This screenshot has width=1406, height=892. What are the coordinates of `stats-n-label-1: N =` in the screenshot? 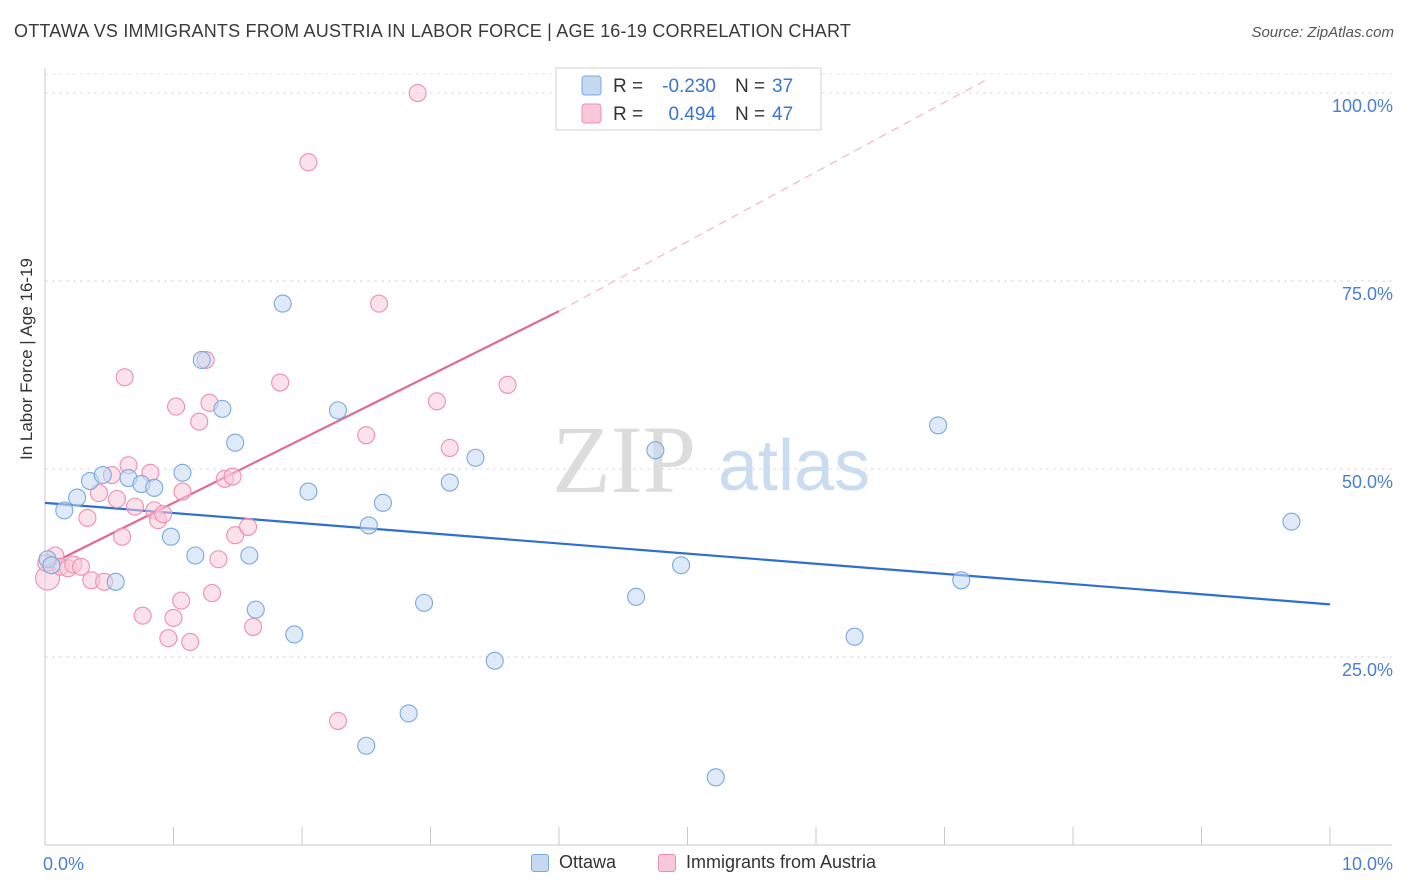 It's located at (750, 114).